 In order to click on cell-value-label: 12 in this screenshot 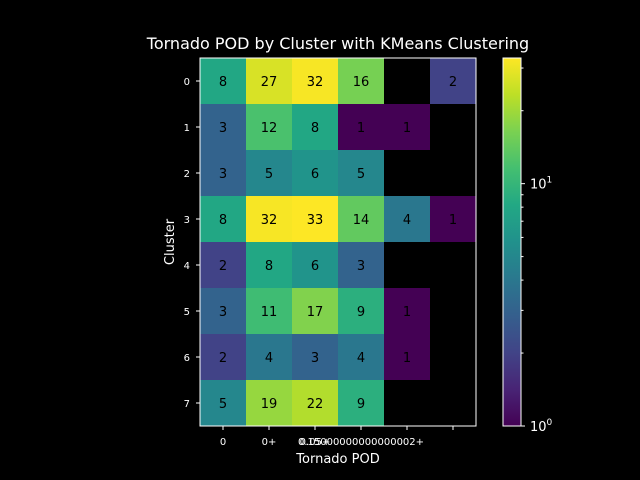, I will do `click(269, 128)`.